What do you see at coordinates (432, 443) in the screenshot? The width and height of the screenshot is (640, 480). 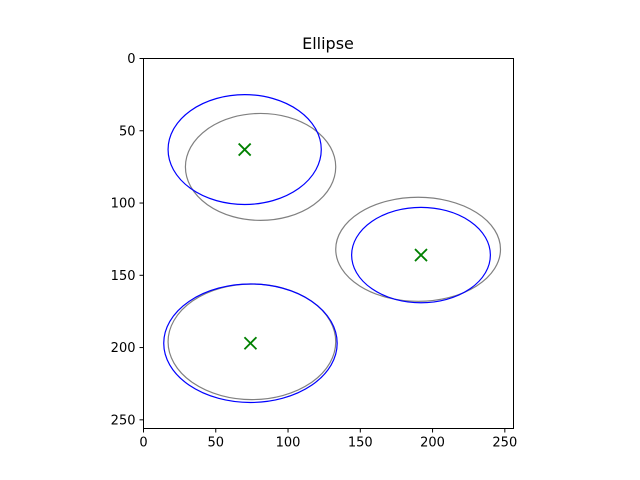 I see `x-tick-label-200: 200` at bounding box center [432, 443].